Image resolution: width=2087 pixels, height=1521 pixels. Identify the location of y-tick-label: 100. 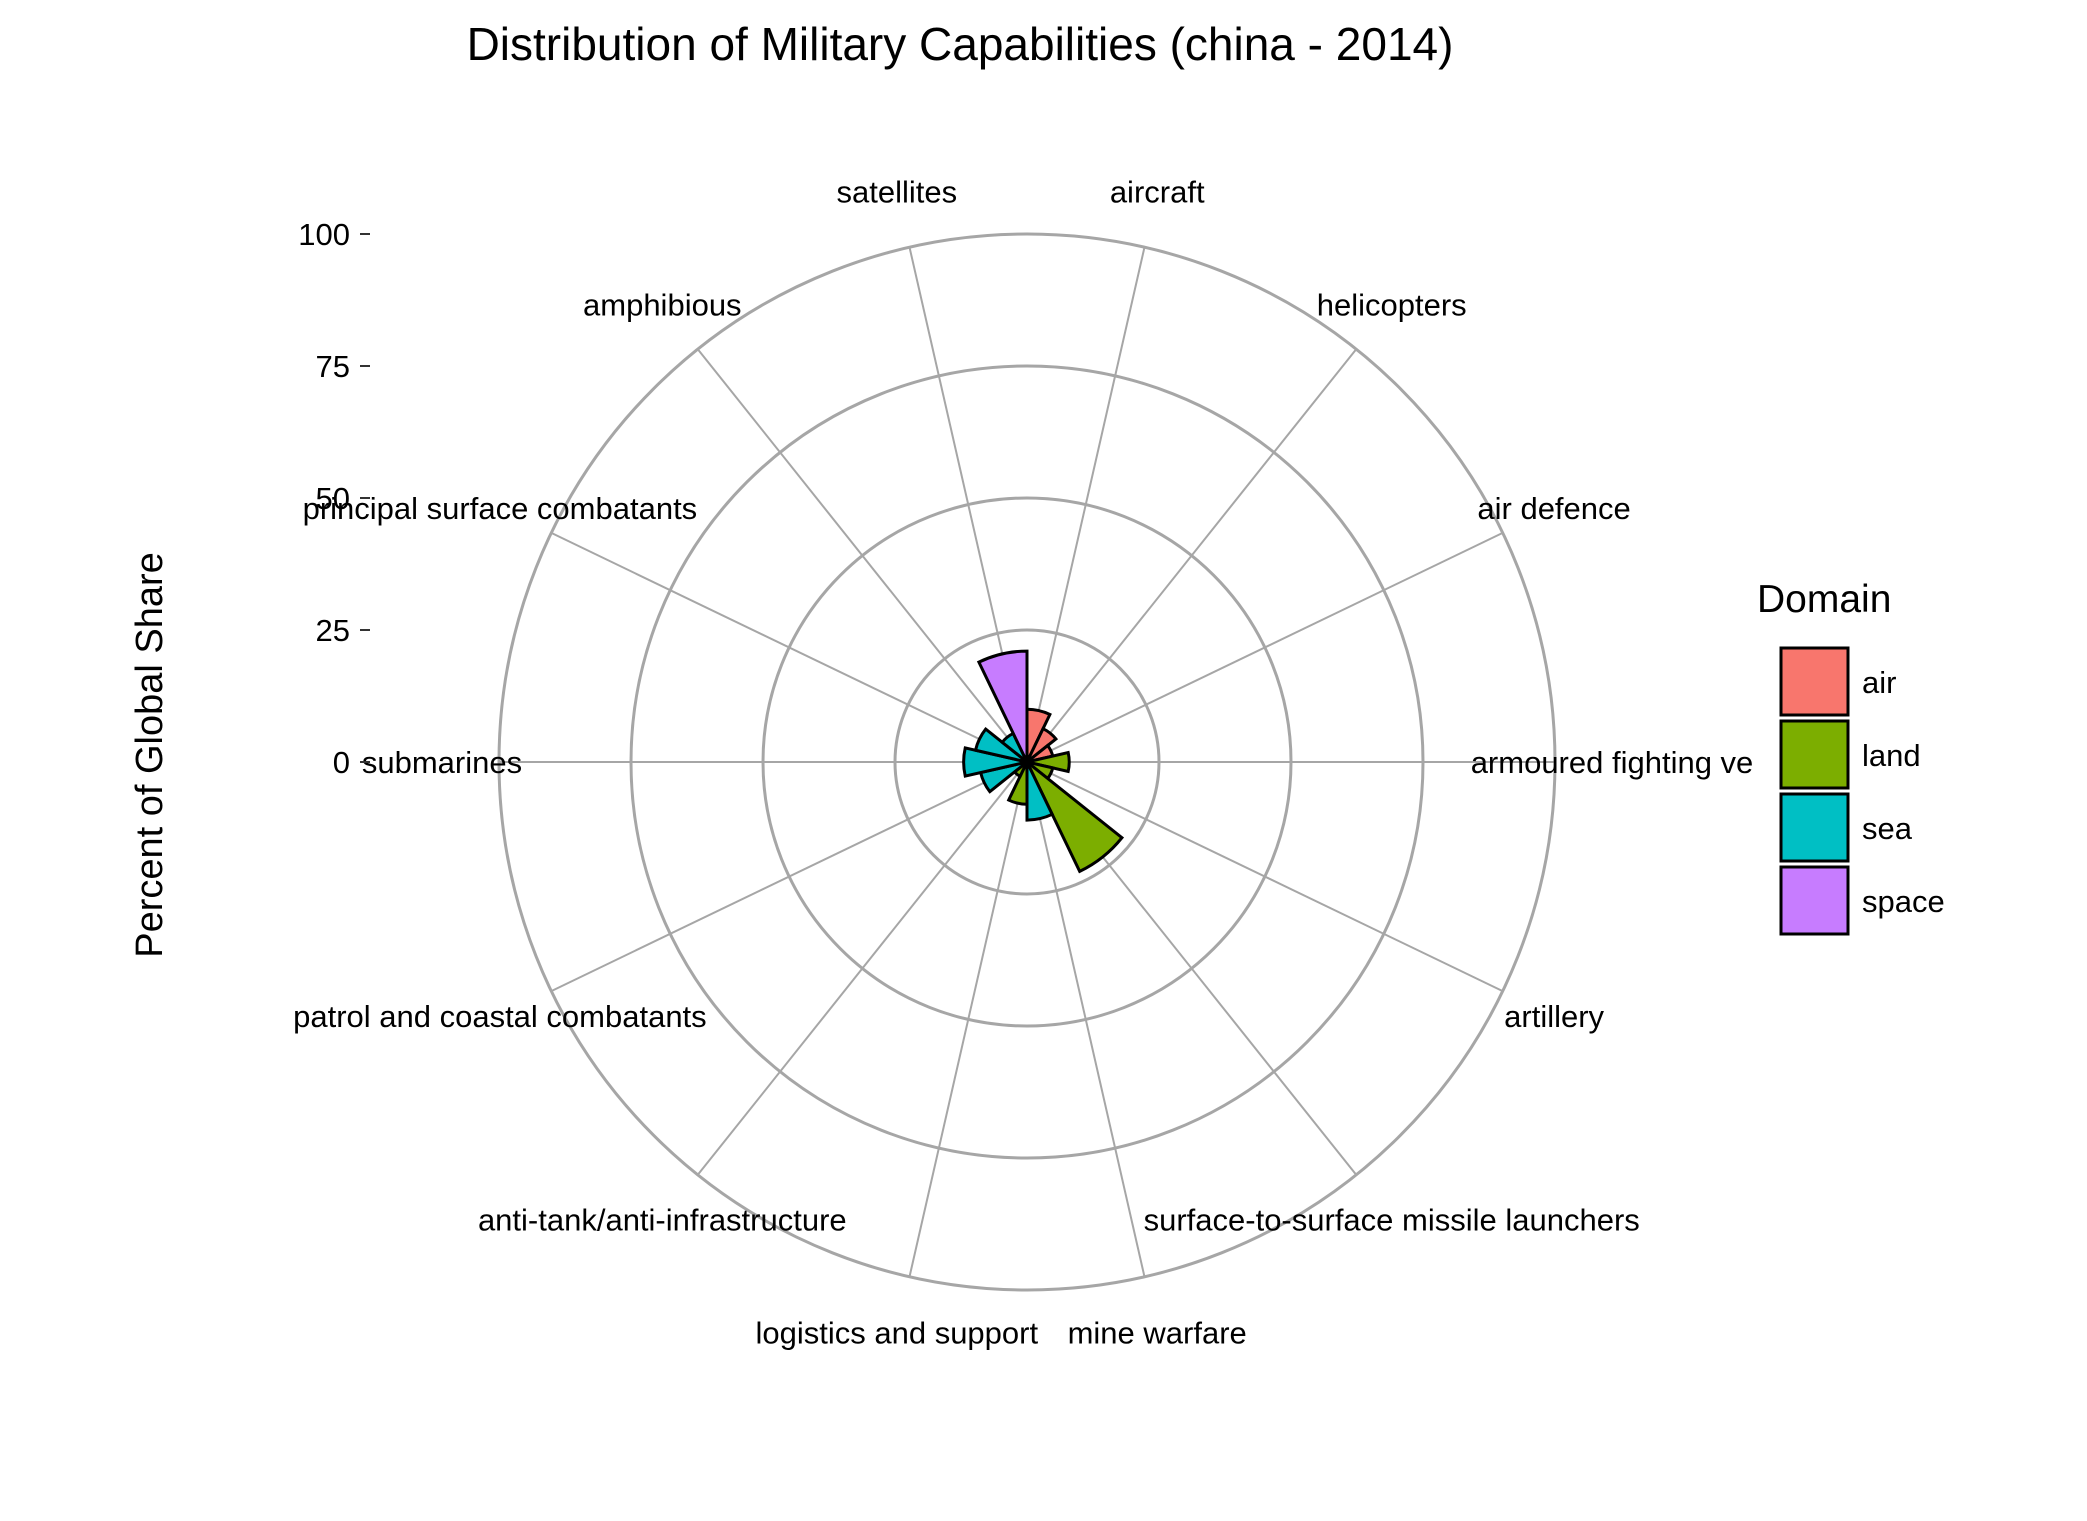
(324, 234).